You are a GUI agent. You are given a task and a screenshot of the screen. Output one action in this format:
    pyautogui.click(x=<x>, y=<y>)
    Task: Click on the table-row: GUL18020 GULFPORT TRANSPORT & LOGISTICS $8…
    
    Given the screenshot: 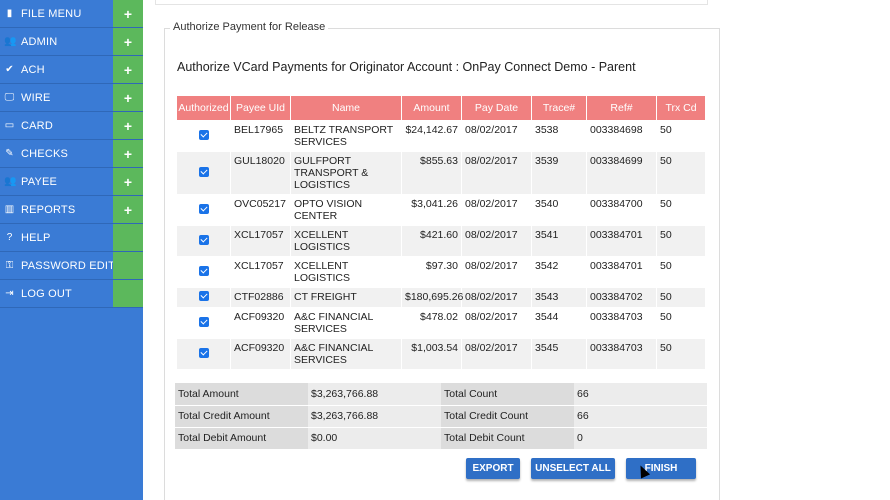 What is the action you would take?
    pyautogui.click(x=440, y=173)
    